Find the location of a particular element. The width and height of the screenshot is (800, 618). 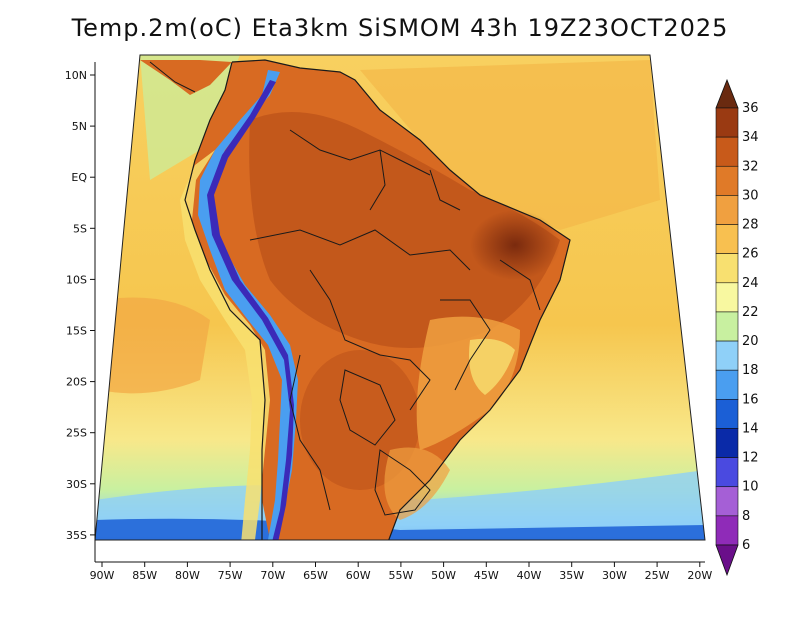

central-america-land is located at coordinates (186, 77).